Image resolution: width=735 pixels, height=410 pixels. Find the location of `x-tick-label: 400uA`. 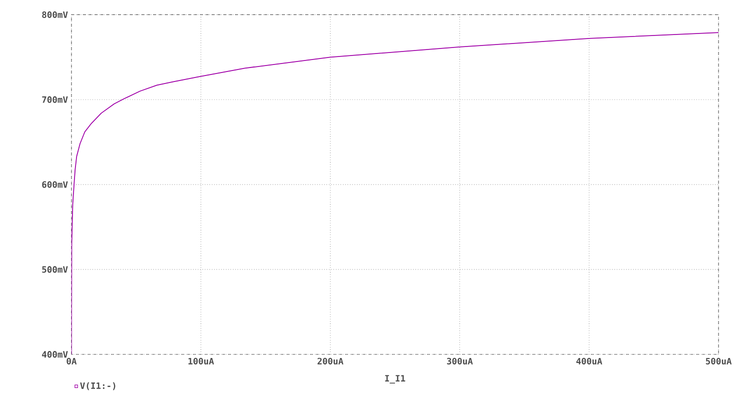

x-tick-label: 400uA is located at coordinates (589, 361).